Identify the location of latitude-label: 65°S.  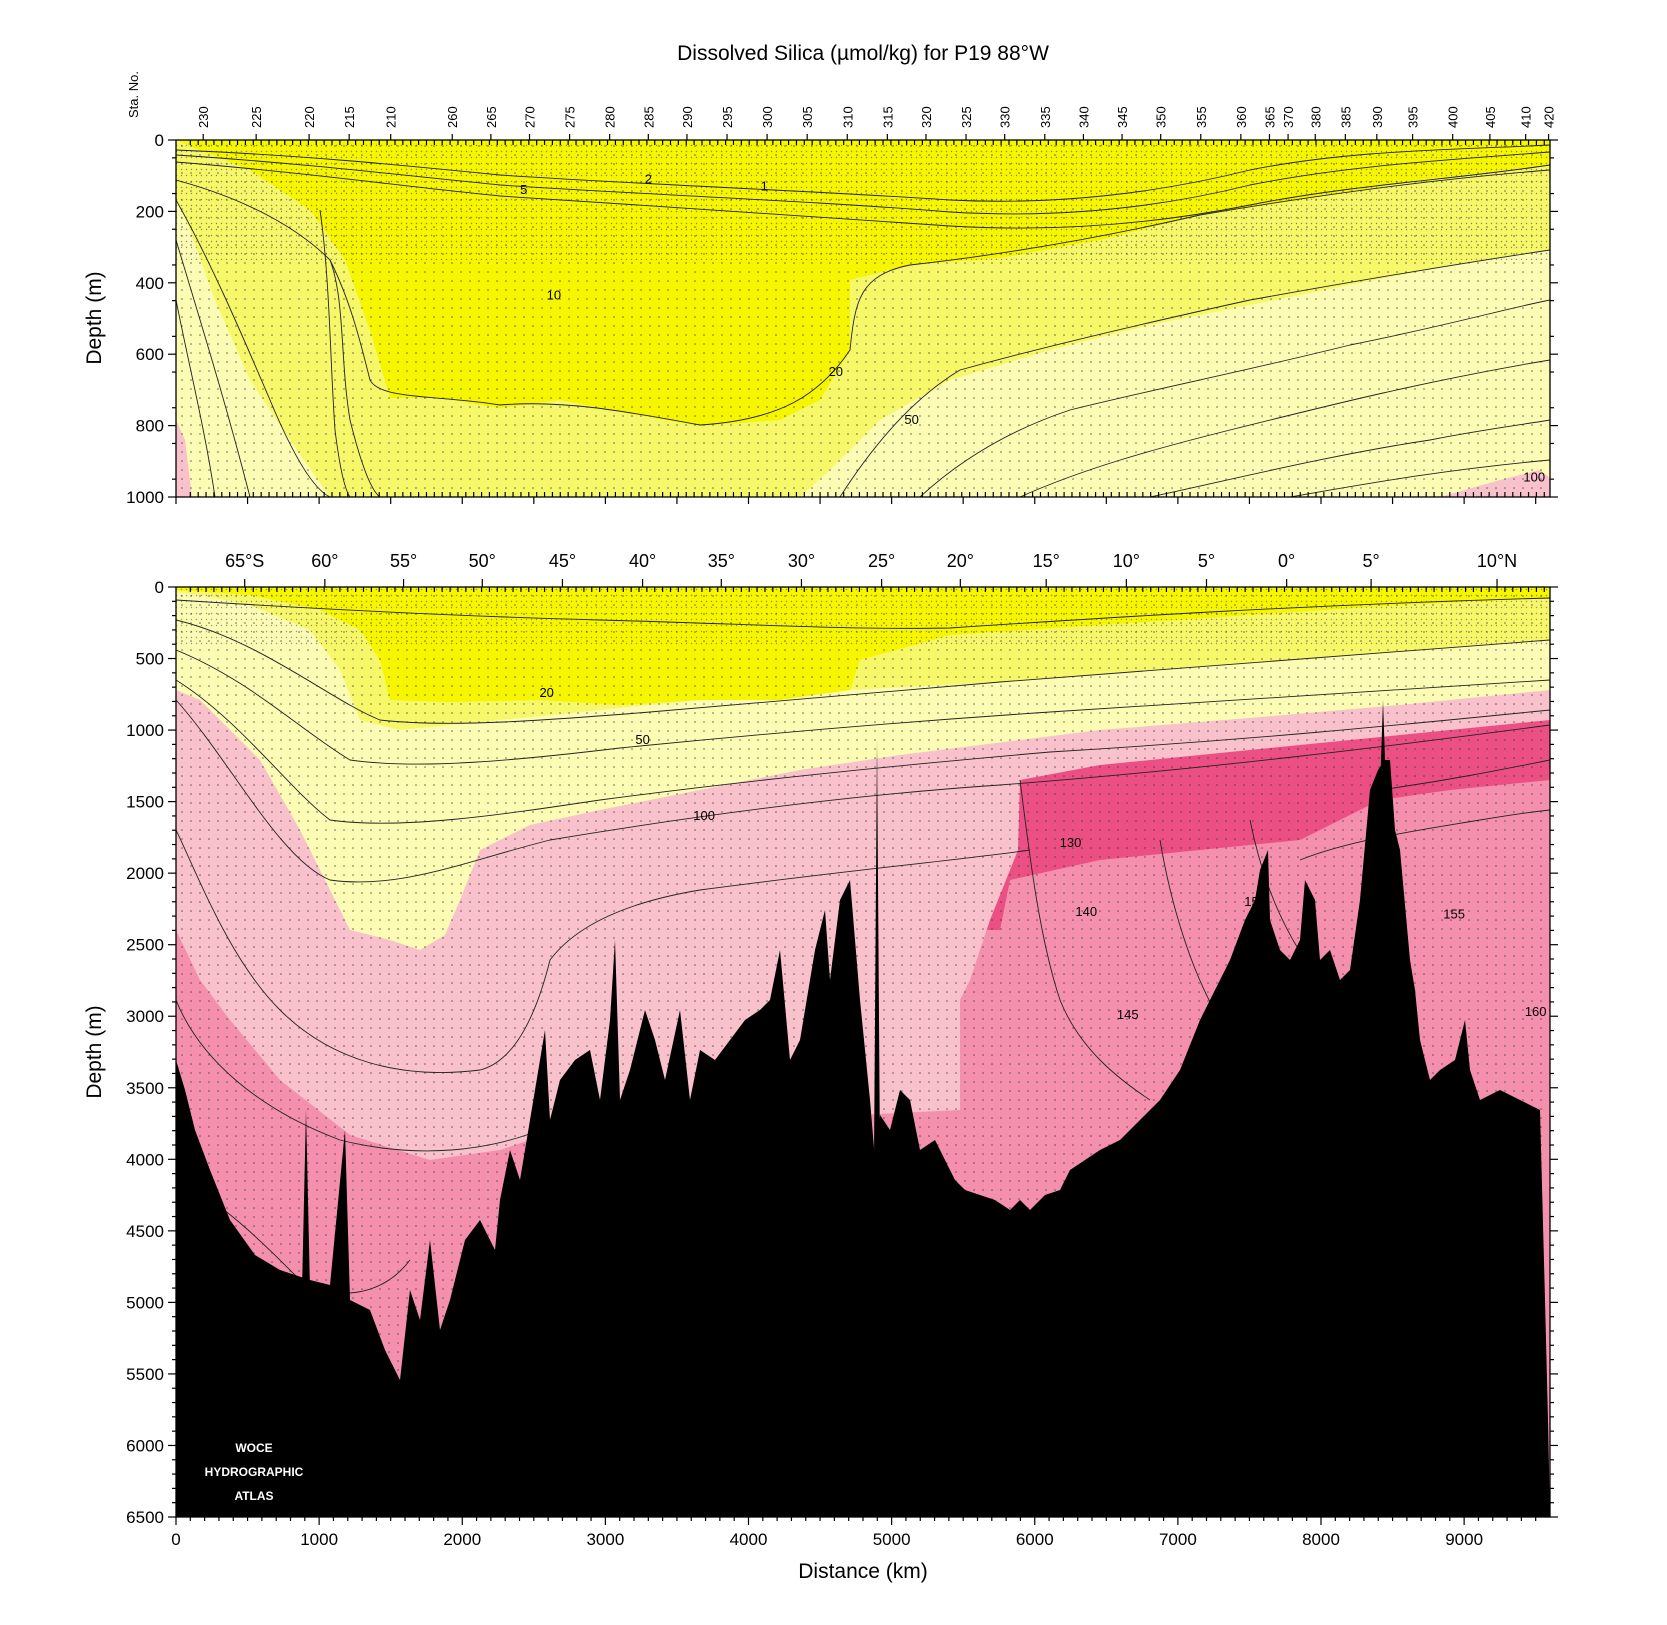
(244, 561).